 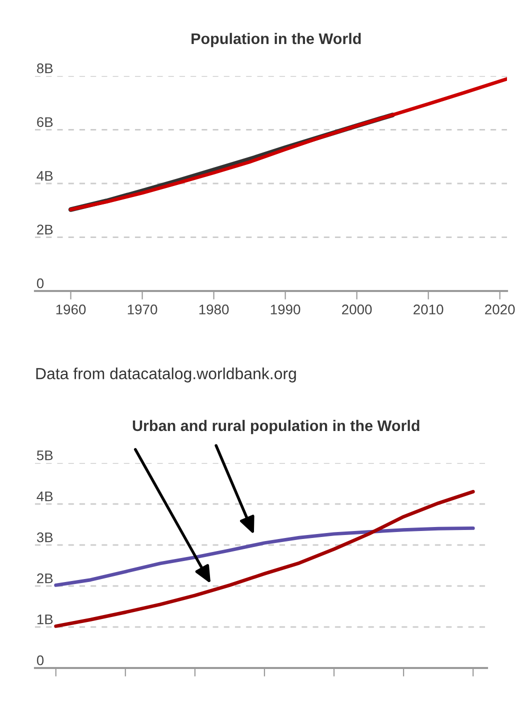 What do you see at coordinates (500, 309) in the screenshot?
I see `x-tick-label: 2020` at bounding box center [500, 309].